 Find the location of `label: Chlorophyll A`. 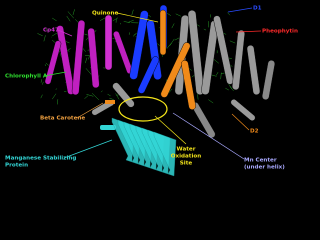

label: Chlorophyll A is located at coordinates (26, 77).